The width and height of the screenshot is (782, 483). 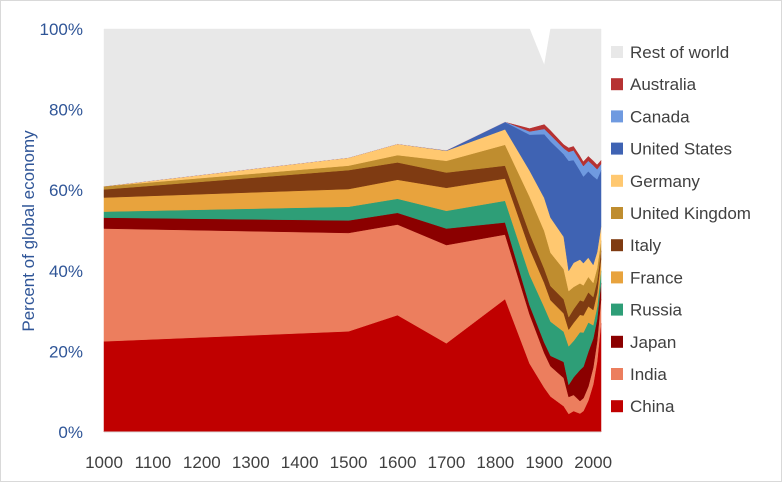 I want to click on legend-swatch-russia, so click(x=617, y=309).